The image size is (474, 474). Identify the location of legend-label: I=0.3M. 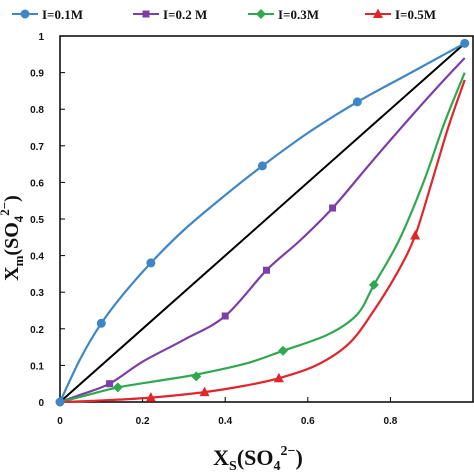
(298, 14).